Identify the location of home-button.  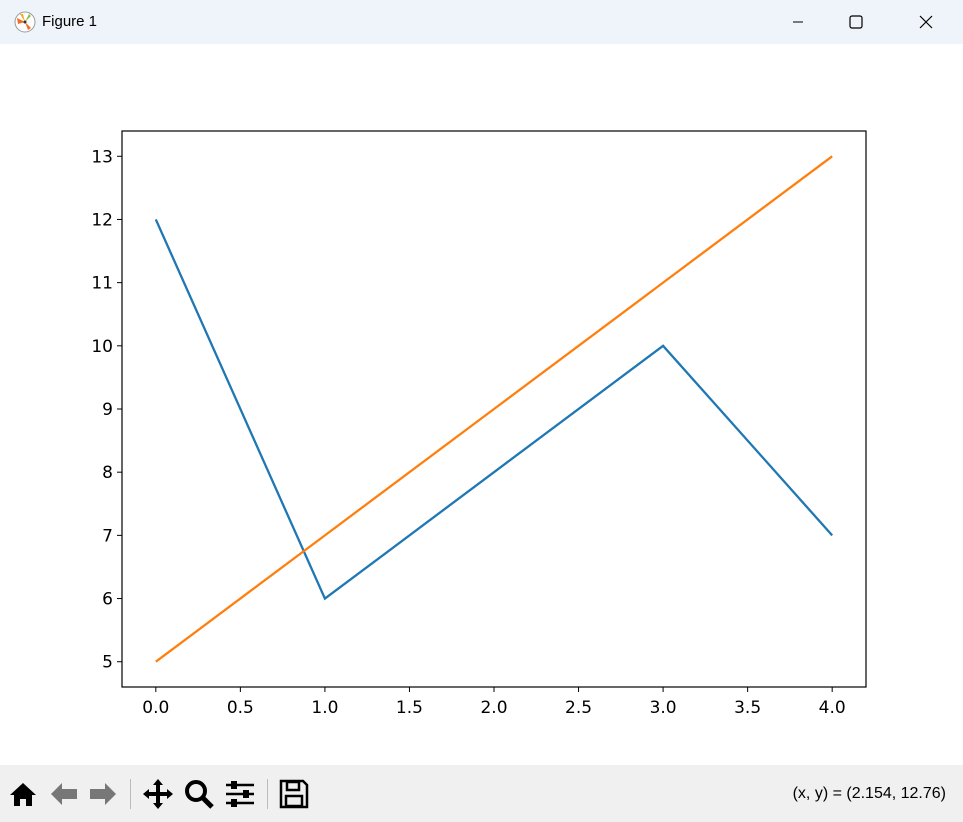
(23, 794).